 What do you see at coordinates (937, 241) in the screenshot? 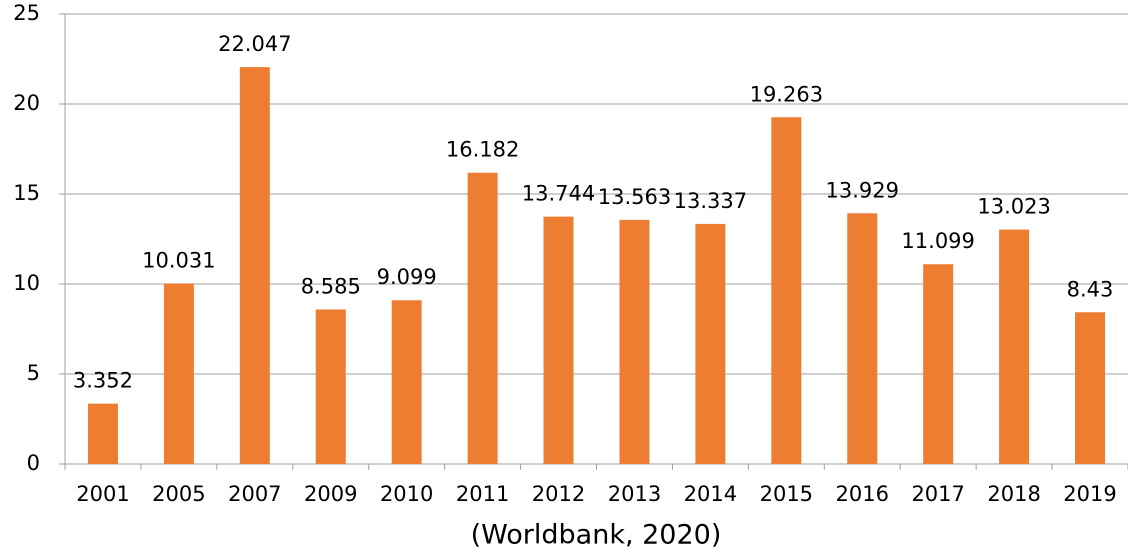
I see `data-label: 11.099` at bounding box center [937, 241].